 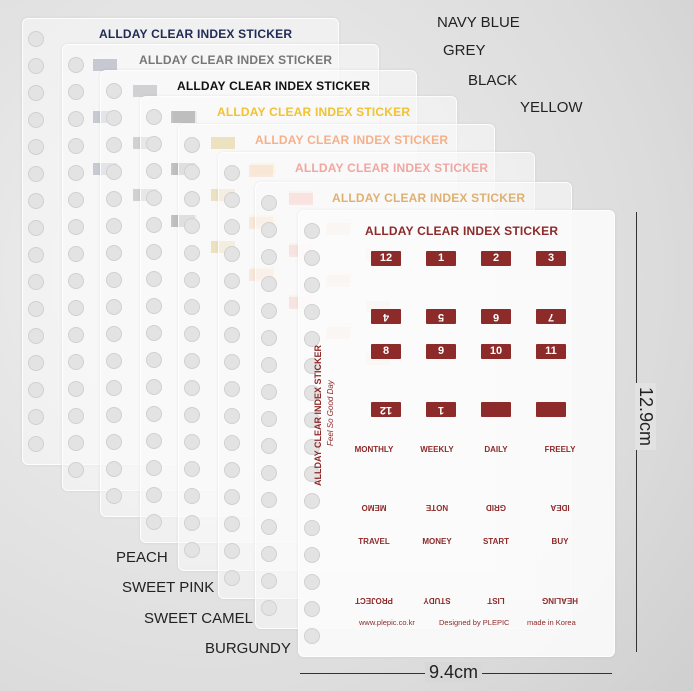 What do you see at coordinates (198, 618) in the screenshot?
I see `color-label: SWEET CAMEL` at bounding box center [198, 618].